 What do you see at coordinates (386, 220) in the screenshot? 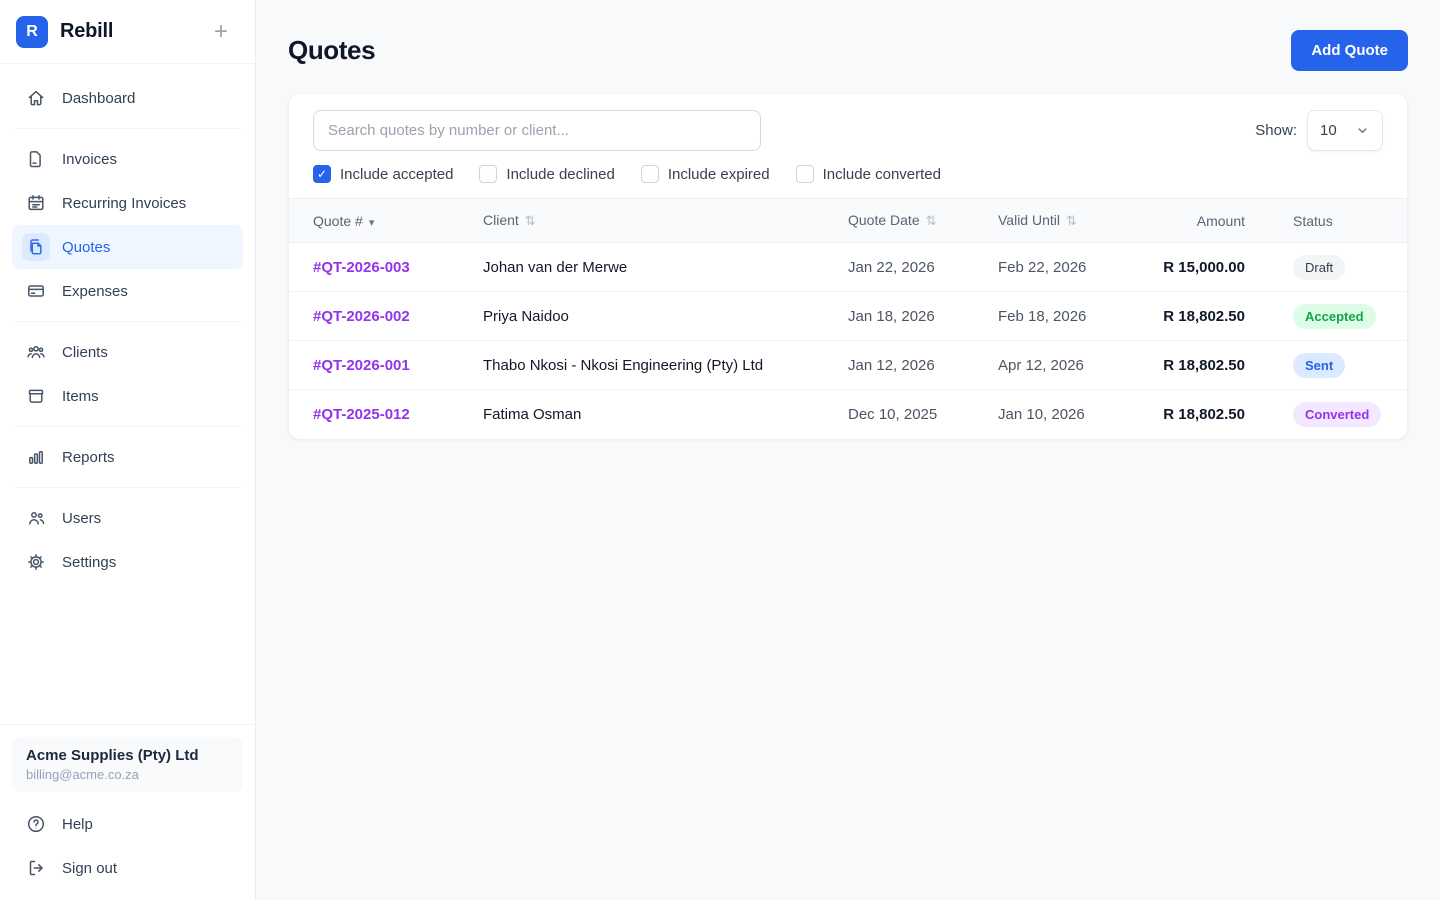
I see `column-header-quote-number: Quote # ▾` at bounding box center [386, 220].